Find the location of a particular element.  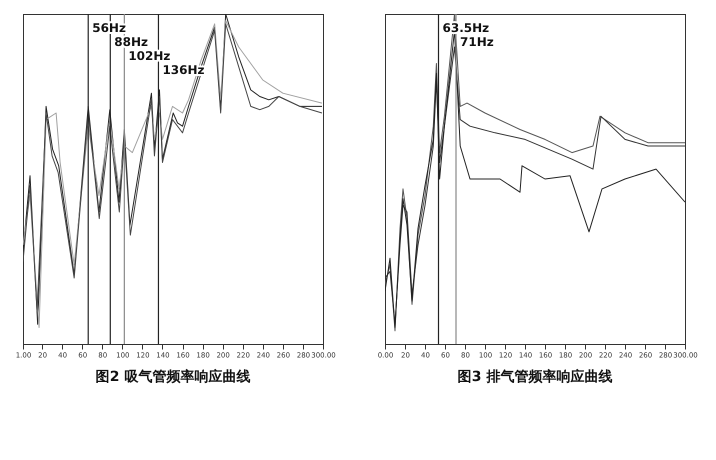

ref-line-label: 88Hz is located at coordinates (131, 42).